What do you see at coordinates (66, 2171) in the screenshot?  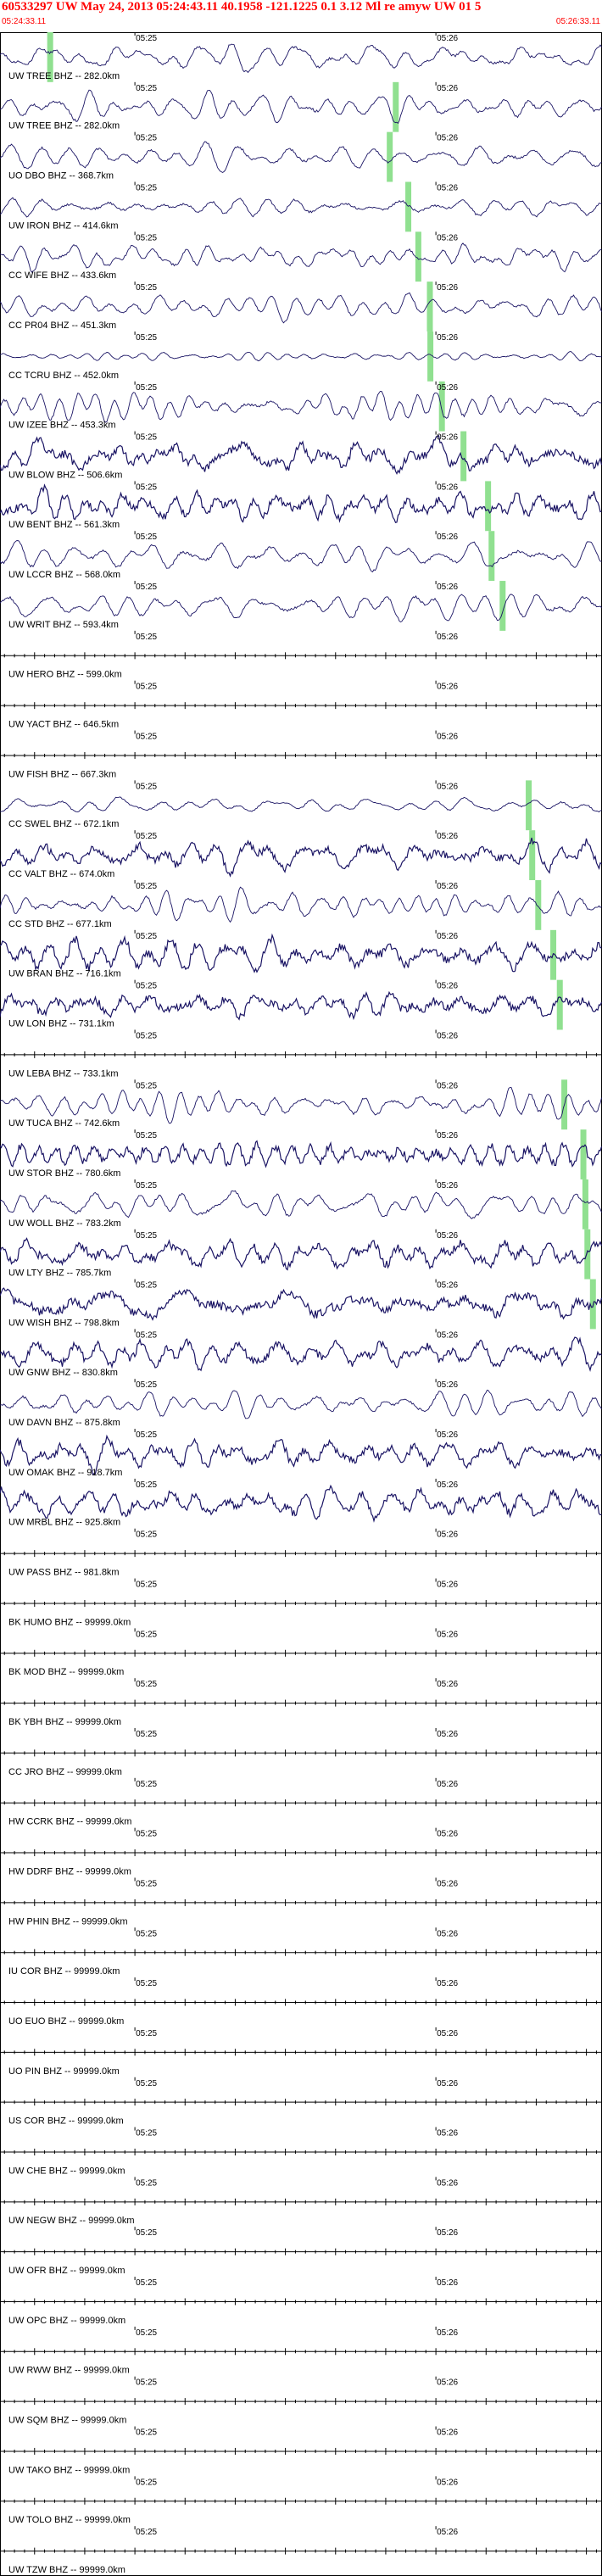 I see `channel-label: UW CHE BHZ -- 99999.0km` at bounding box center [66, 2171].